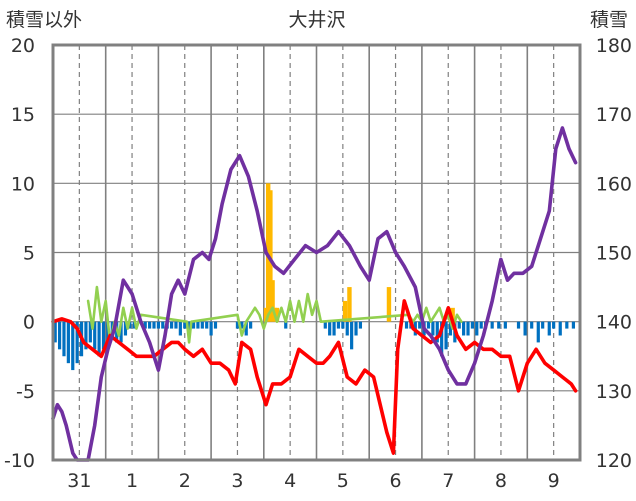 The height and width of the screenshot is (501, 636). What do you see at coordinates (316, 20) in the screenshot?
I see `chart-title: 大井沢` at bounding box center [316, 20].